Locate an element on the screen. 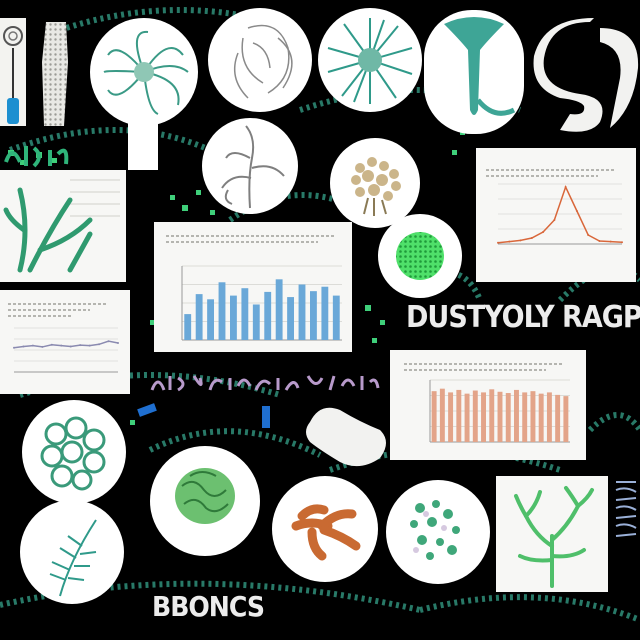 The height and width of the screenshot is (640, 640). green-brain-illustration is located at coordinates (205, 501).